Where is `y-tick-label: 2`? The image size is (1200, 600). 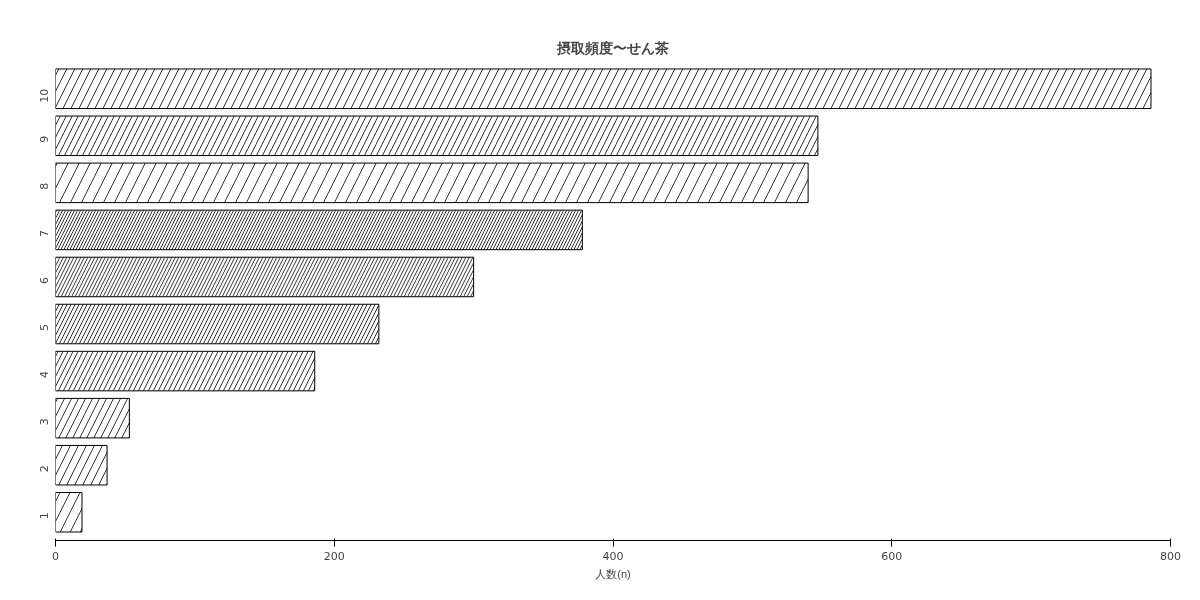 y-tick-label: 2 is located at coordinates (45, 469).